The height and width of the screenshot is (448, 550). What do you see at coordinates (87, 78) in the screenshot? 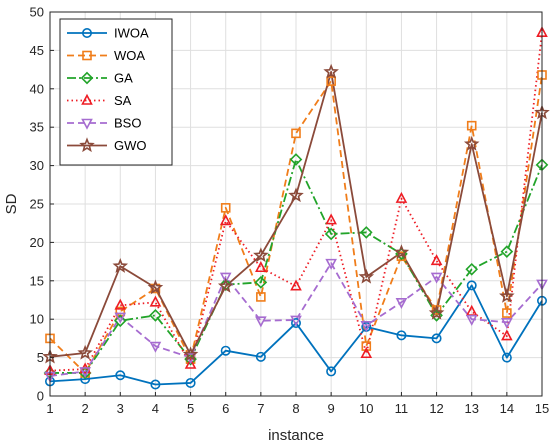
I see `legend-marker-ga` at bounding box center [87, 78].